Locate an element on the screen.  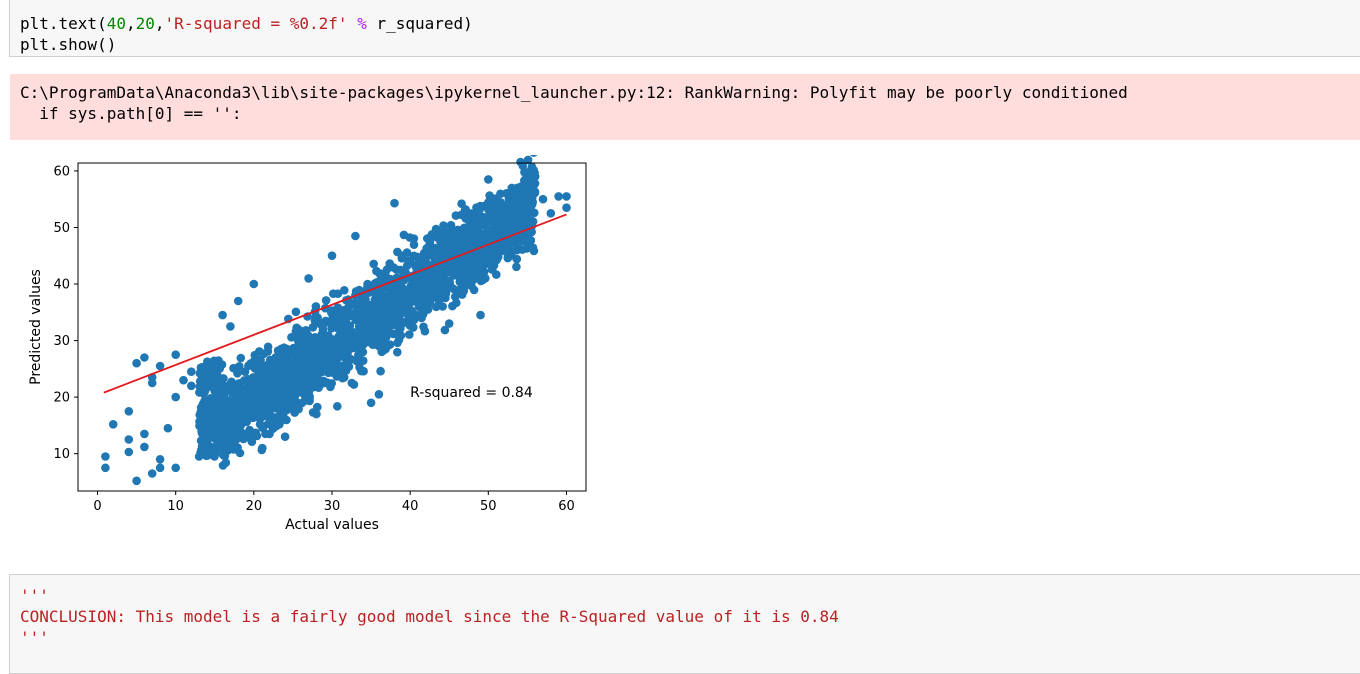
x-axis-label: Actual values is located at coordinates (332, 525).